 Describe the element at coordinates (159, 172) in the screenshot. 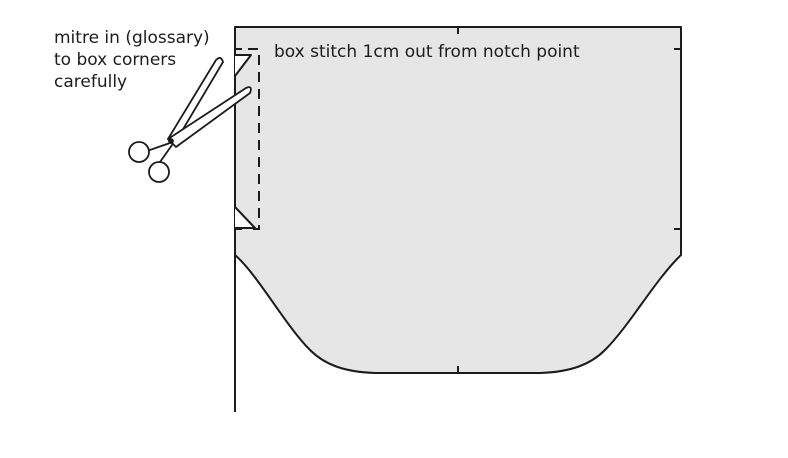

I see `scissors-ring-right` at that location.